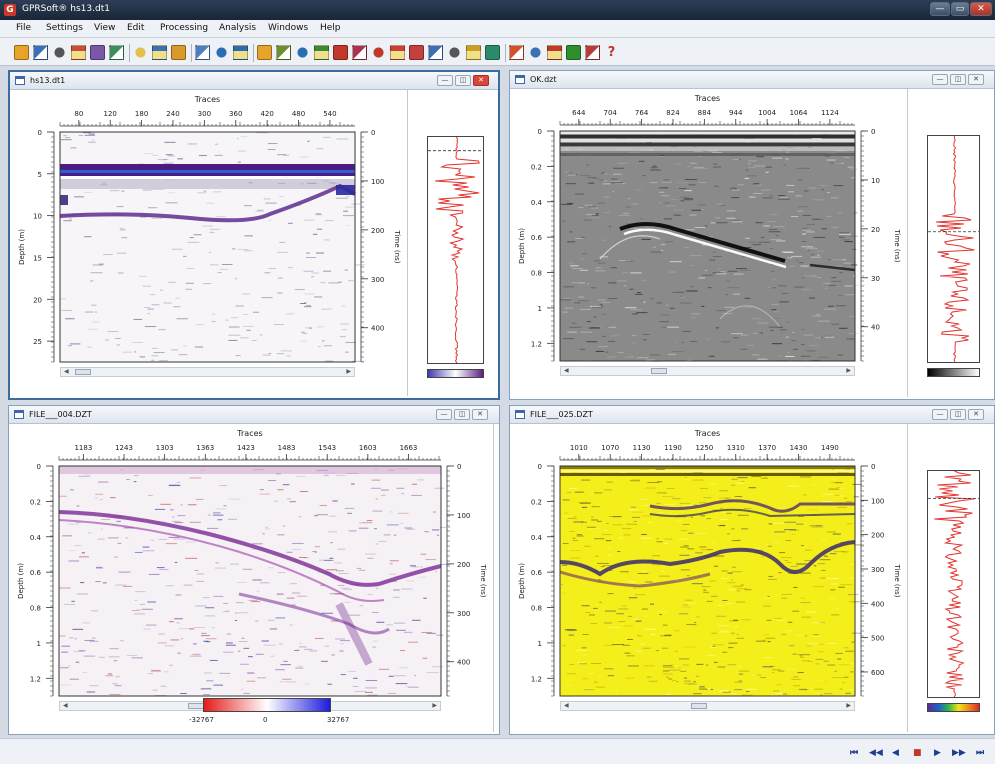 The image size is (995, 764). What do you see at coordinates (340, 52) in the screenshot?
I see `velocity-icon` at bounding box center [340, 52].